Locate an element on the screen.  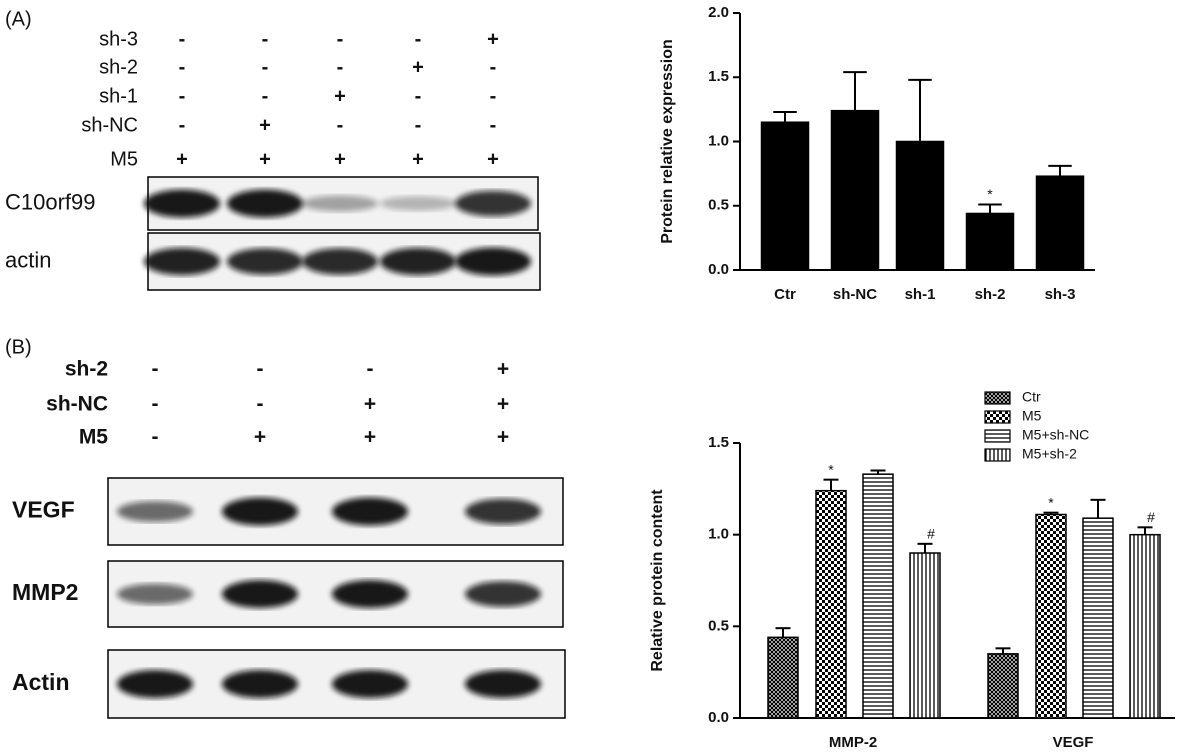
blot-label: MMP2 is located at coordinates (45, 592).